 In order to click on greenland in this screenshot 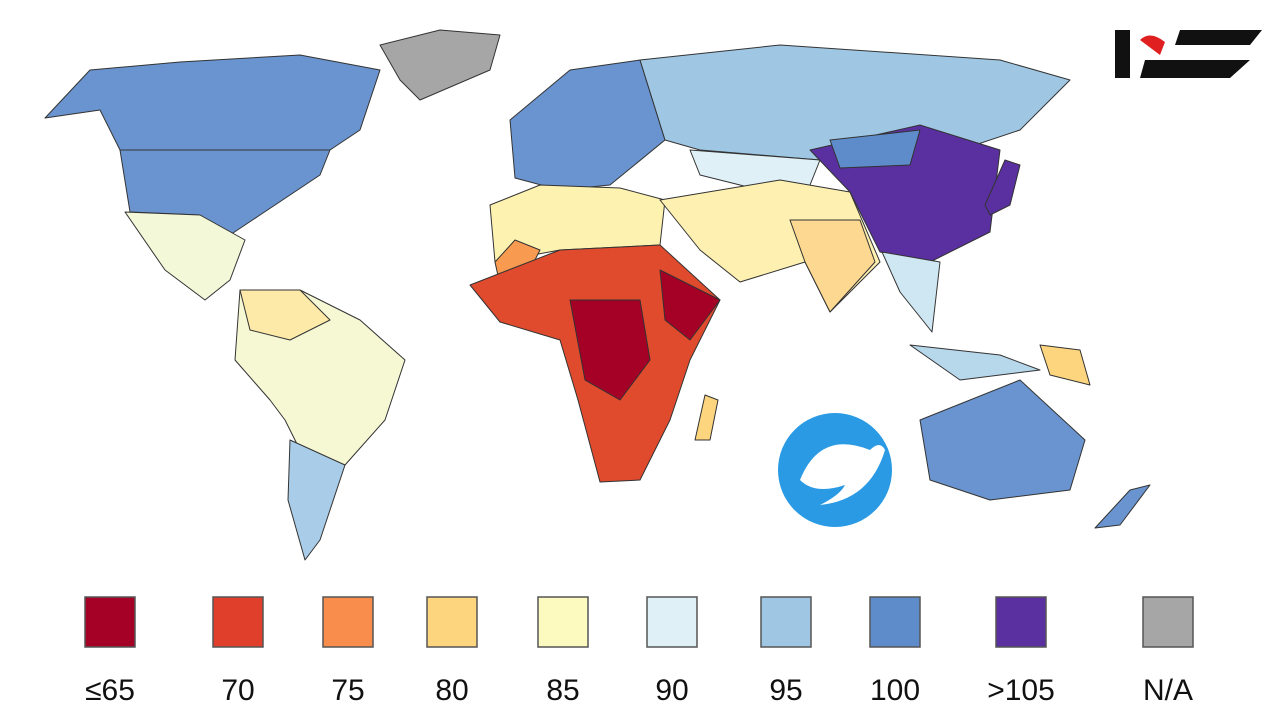, I will do `click(440, 65)`.